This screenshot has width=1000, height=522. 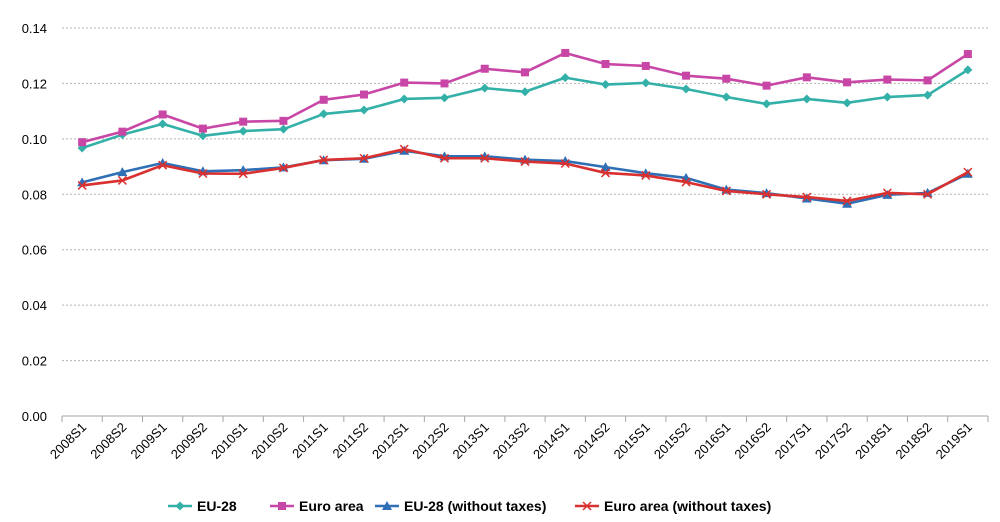 I want to click on x-tick-label: 2015S2, so click(x=672, y=441).